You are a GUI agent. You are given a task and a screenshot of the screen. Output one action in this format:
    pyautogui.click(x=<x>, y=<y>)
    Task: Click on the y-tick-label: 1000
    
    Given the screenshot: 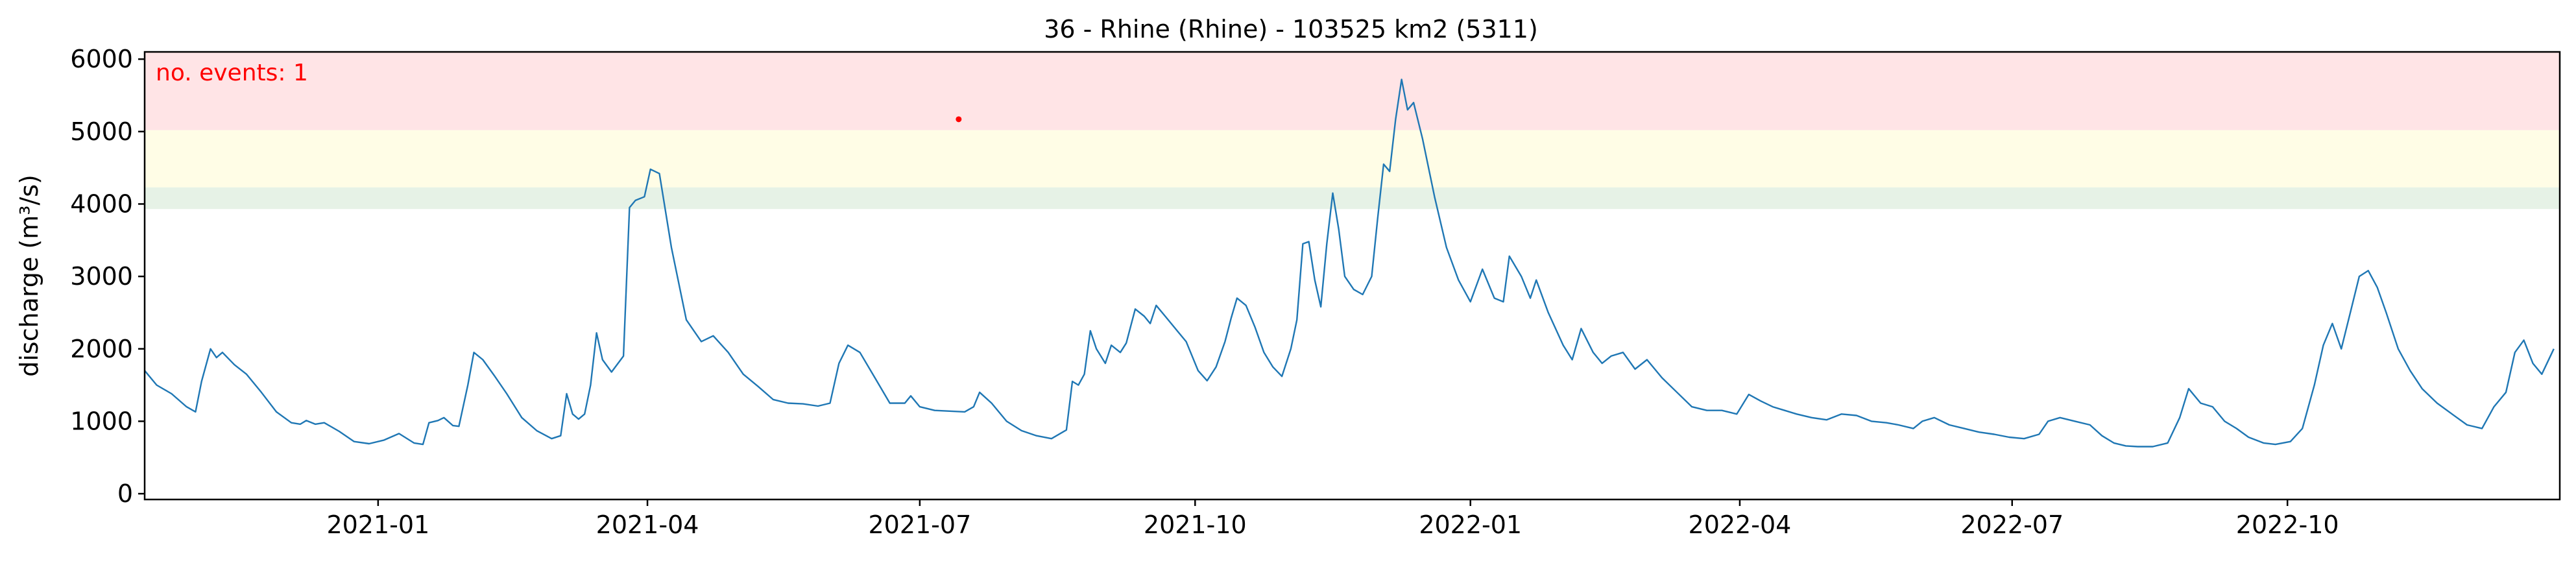 What is the action you would take?
    pyautogui.click(x=101, y=421)
    